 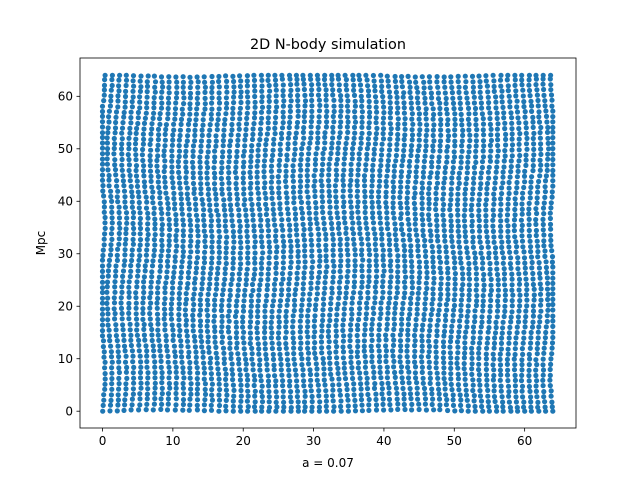 I want to click on x-tick-label: 40, so click(x=383, y=441).